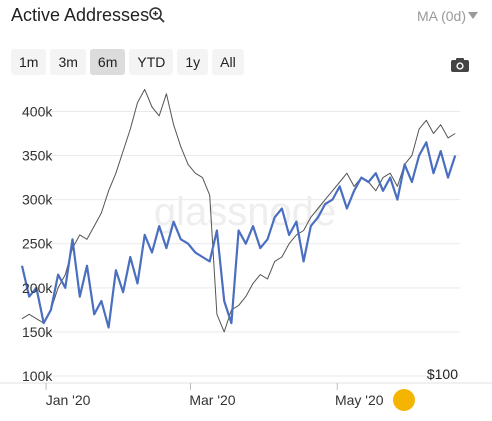 The height and width of the screenshot is (421, 492). I want to click on x-tick-label: Jan '20, so click(68, 400).